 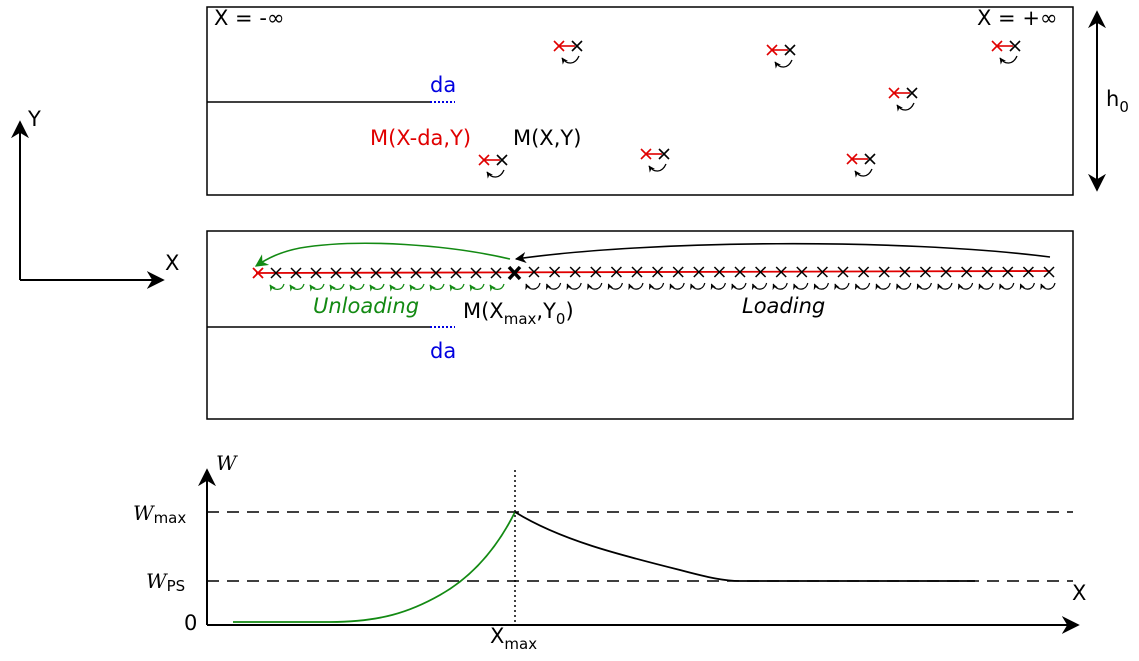 What do you see at coordinates (1079, 593) in the screenshot?
I see `energy-x-label: X` at bounding box center [1079, 593].